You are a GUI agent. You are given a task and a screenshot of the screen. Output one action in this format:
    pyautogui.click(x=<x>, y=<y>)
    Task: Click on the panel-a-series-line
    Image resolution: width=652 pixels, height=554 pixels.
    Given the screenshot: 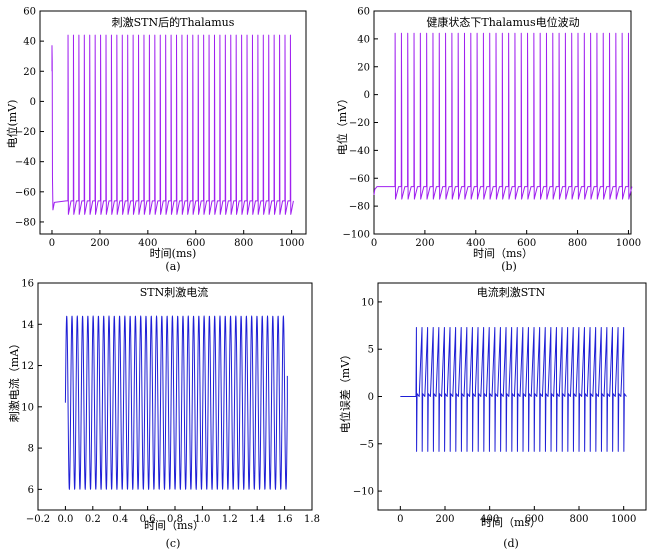 What is the action you would take?
    pyautogui.click(x=172, y=124)
    